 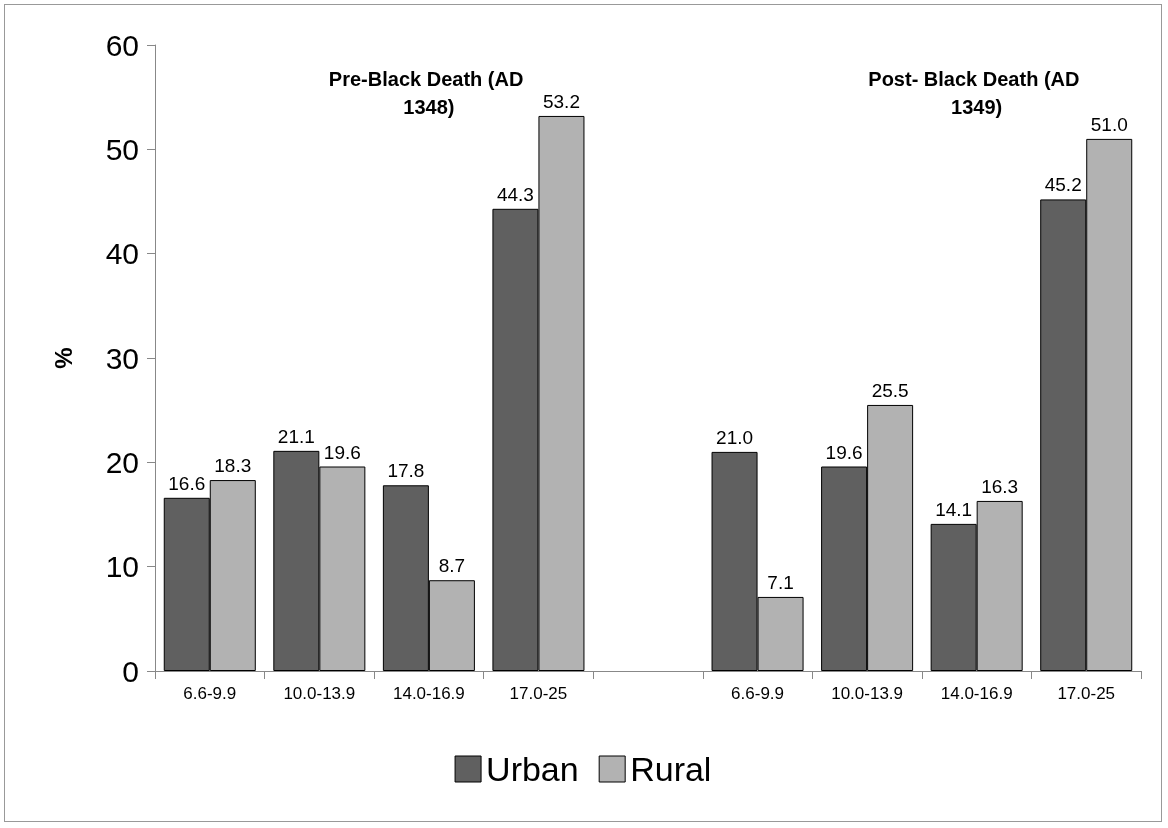 What do you see at coordinates (532, 769) in the screenshot?
I see `legend-label: Urban` at bounding box center [532, 769].